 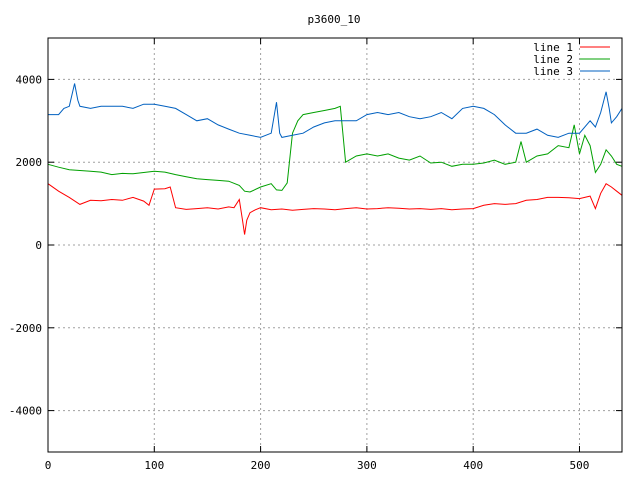 I want to click on x-tick-label: 0, so click(x=48, y=465).